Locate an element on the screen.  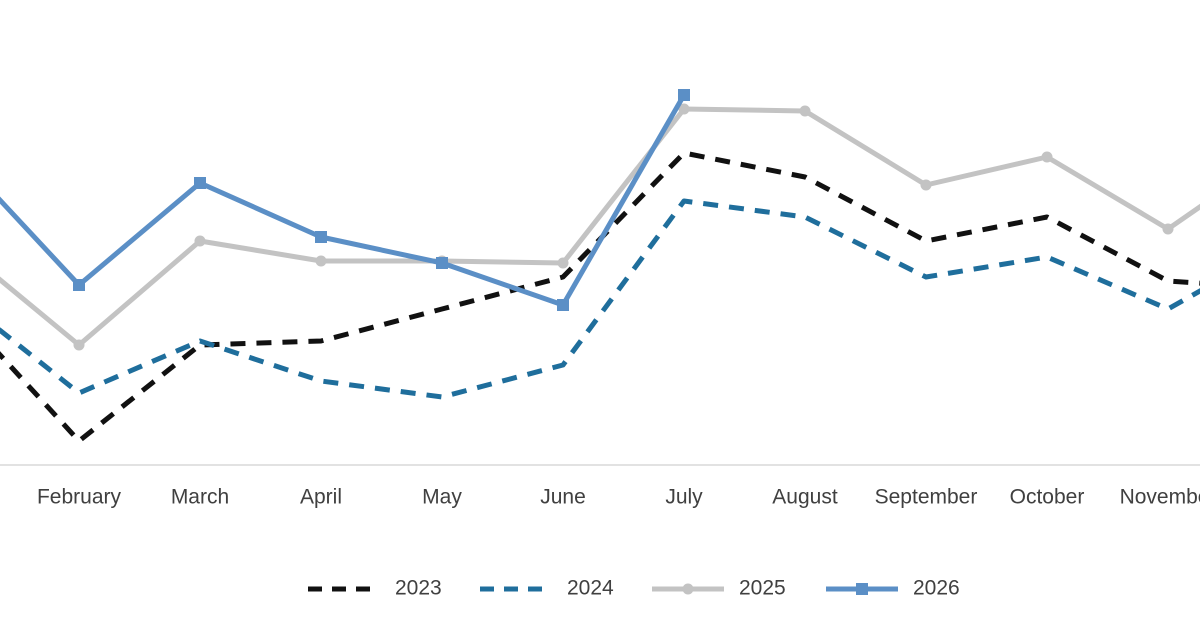
x-tick-label: July is located at coordinates (684, 497).